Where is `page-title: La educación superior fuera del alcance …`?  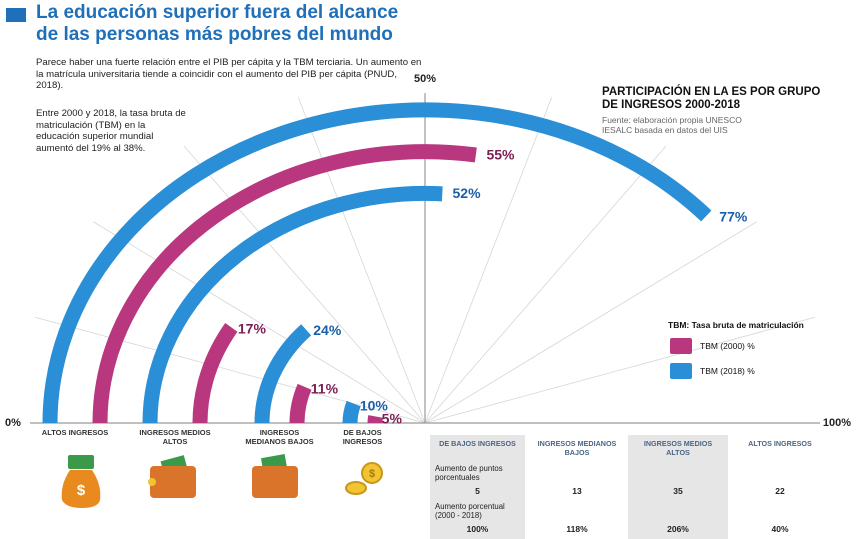
page-title: La educación superior fuera del alcance … is located at coordinates (217, 23).